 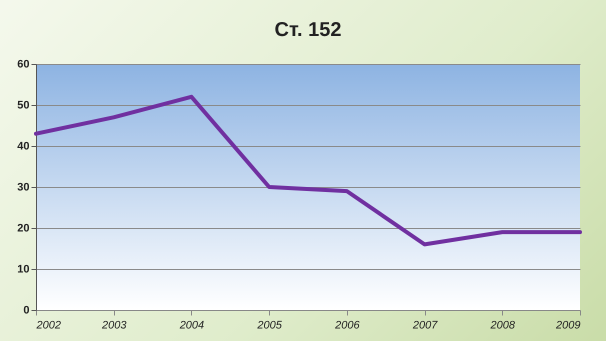 I want to click on x-tick-label: 2008, so click(x=503, y=326).